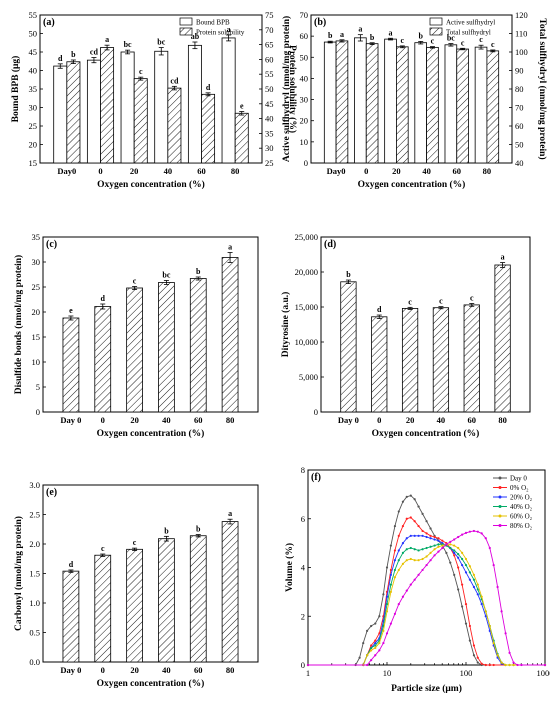 The height and width of the screenshot is (705, 550). Describe the element at coordinates (468, 33) in the screenshot. I see `legend-label: Total sulfhydryl` at that location.